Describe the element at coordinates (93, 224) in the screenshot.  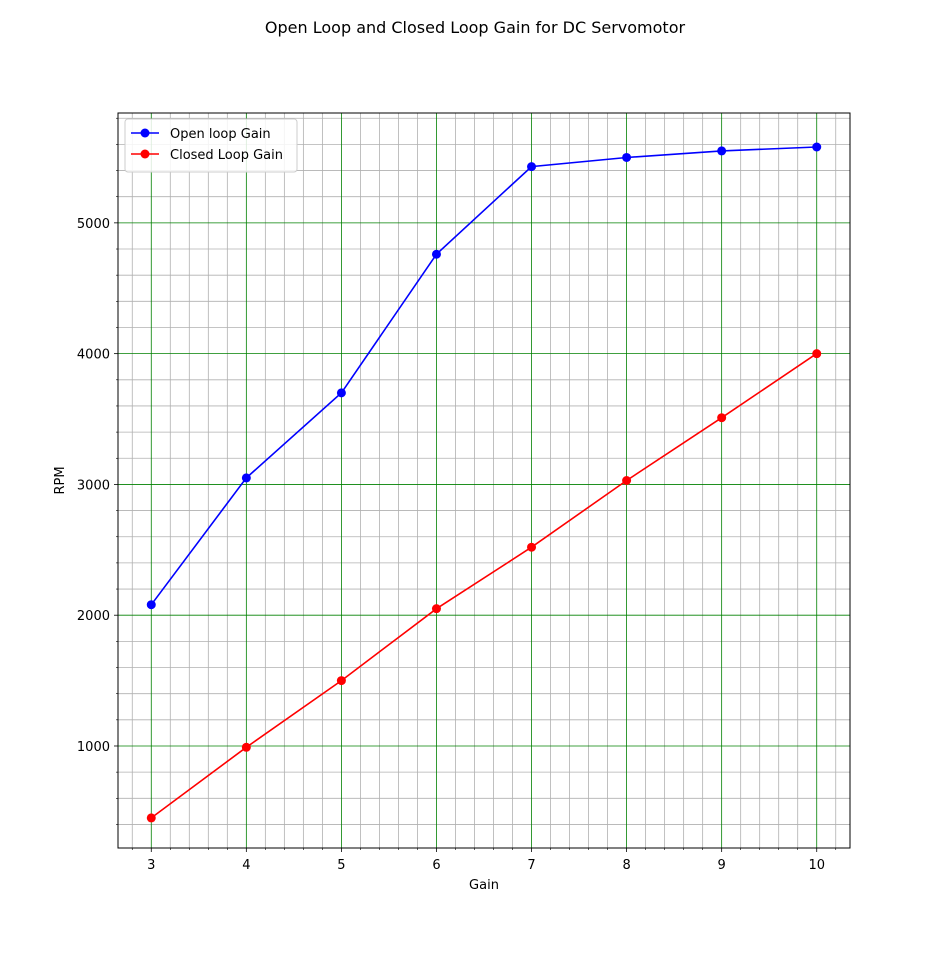
I see `y-tick-label: 5000` at that location.